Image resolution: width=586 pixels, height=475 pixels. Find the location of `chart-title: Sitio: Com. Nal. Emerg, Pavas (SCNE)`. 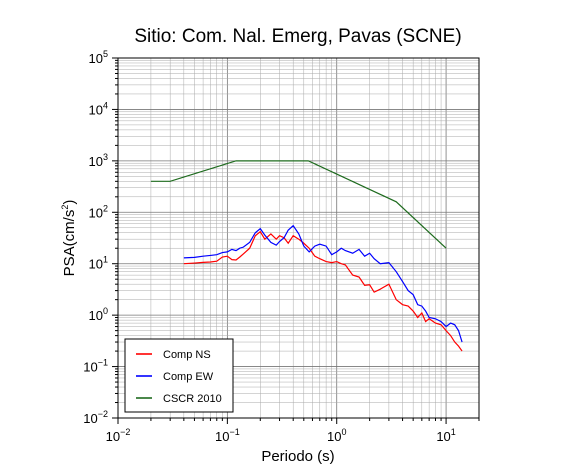

chart-title: Sitio: Com. Nal. Emerg, Pavas (SCNE) is located at coordinates (297, 36).